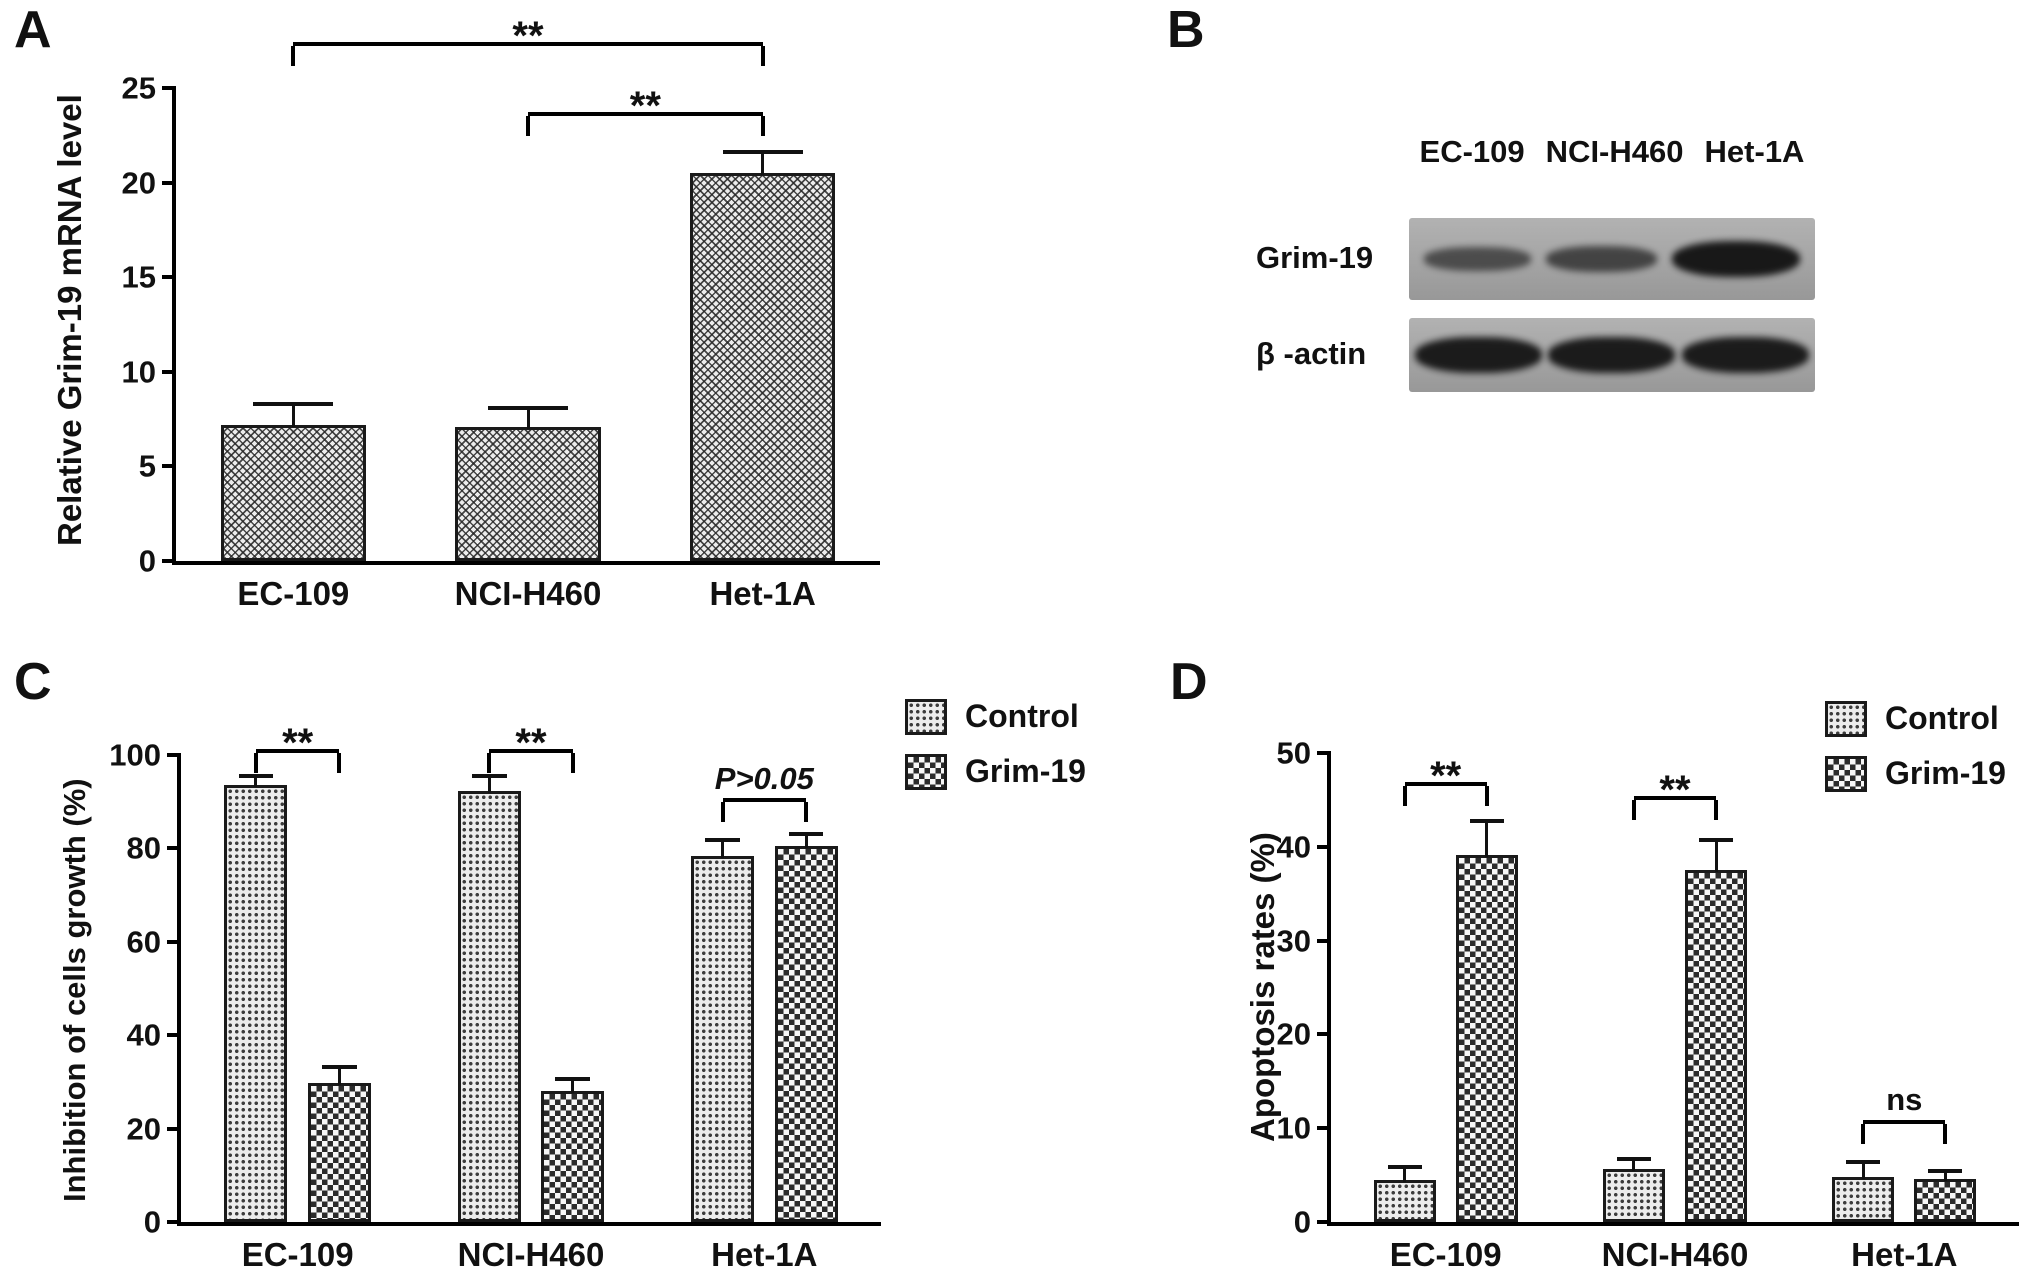 The width and height of the screenshot is (2031, 1274). What do you see at coordinates (764, 778) in the screenshot?
I see `significance-label: P>0.05` at bounding box center [764, 778].